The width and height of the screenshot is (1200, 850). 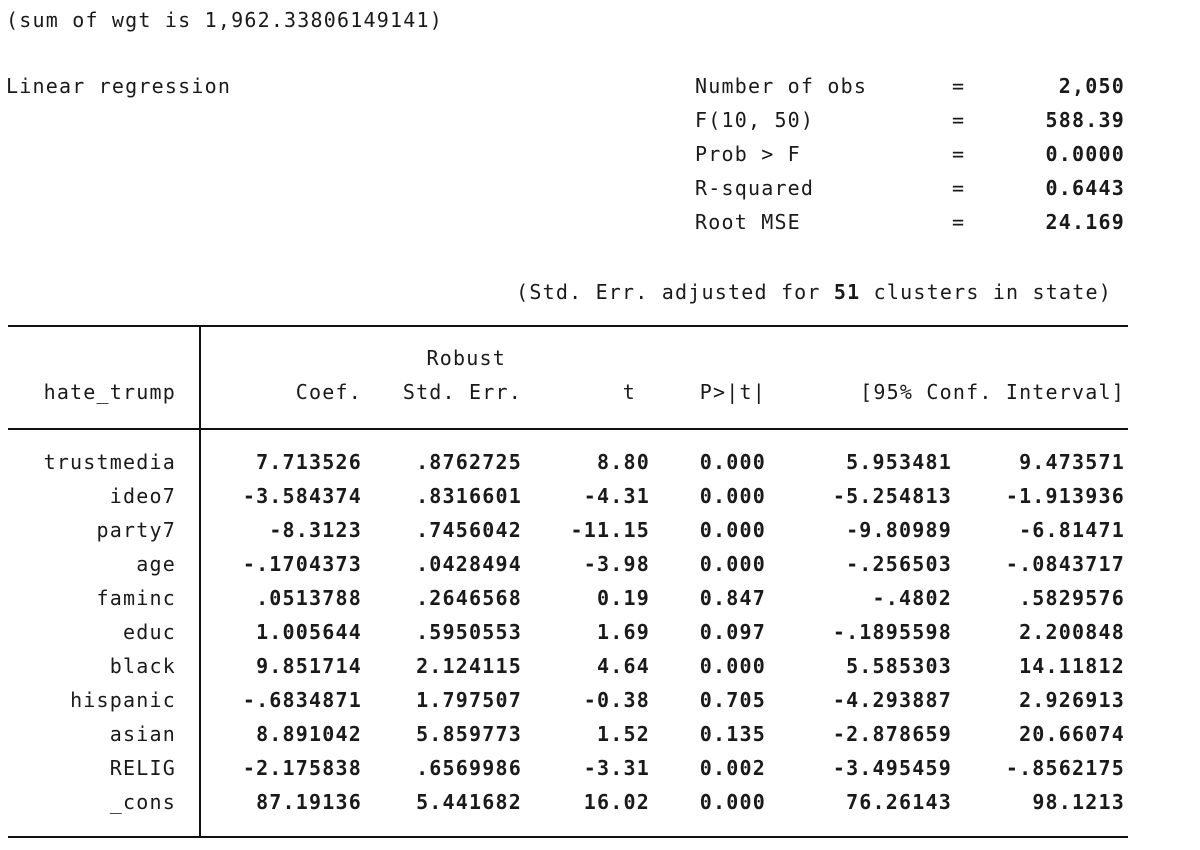 What do you see at coordinates (469, 564) in the screenshot?
I see `row-se: .0428494` at bounding box center [469, 564].